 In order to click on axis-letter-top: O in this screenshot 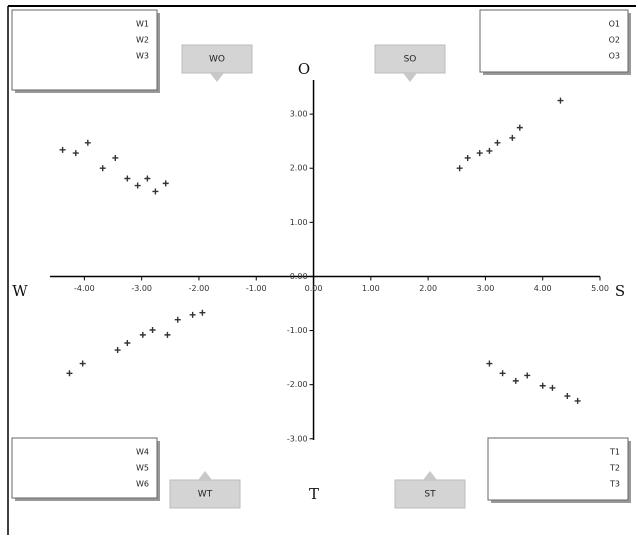, I will do `click(304, 69)`.